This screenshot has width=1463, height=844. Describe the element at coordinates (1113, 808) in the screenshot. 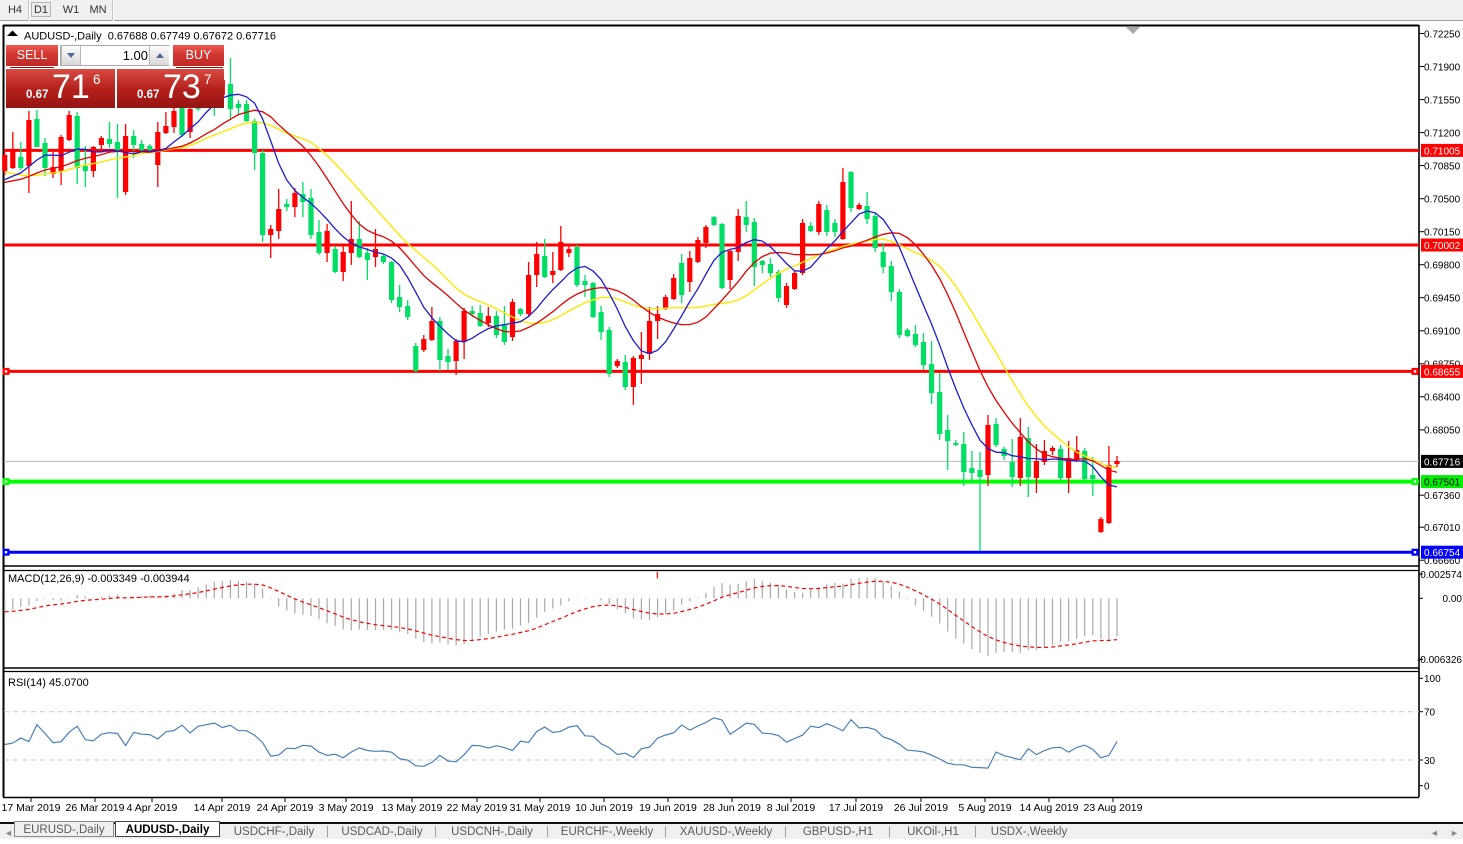

I see `svg-text: 23 Aug 2019` at that location.